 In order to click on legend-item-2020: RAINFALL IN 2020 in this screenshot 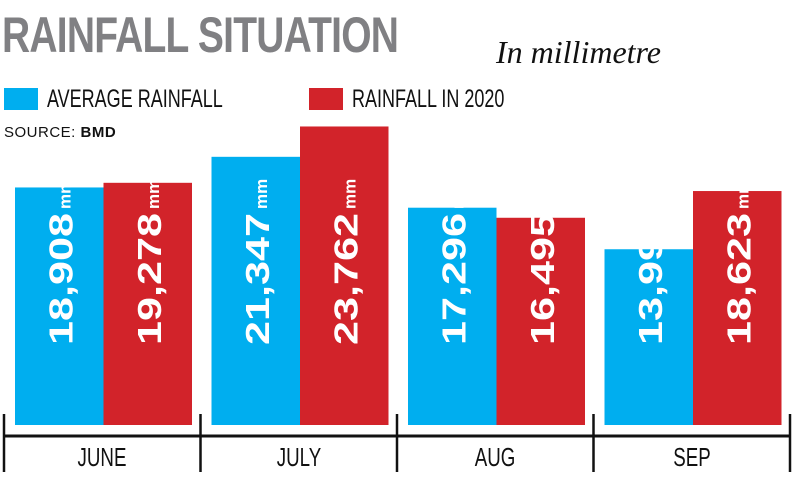, I will do `click(436, 98)`.